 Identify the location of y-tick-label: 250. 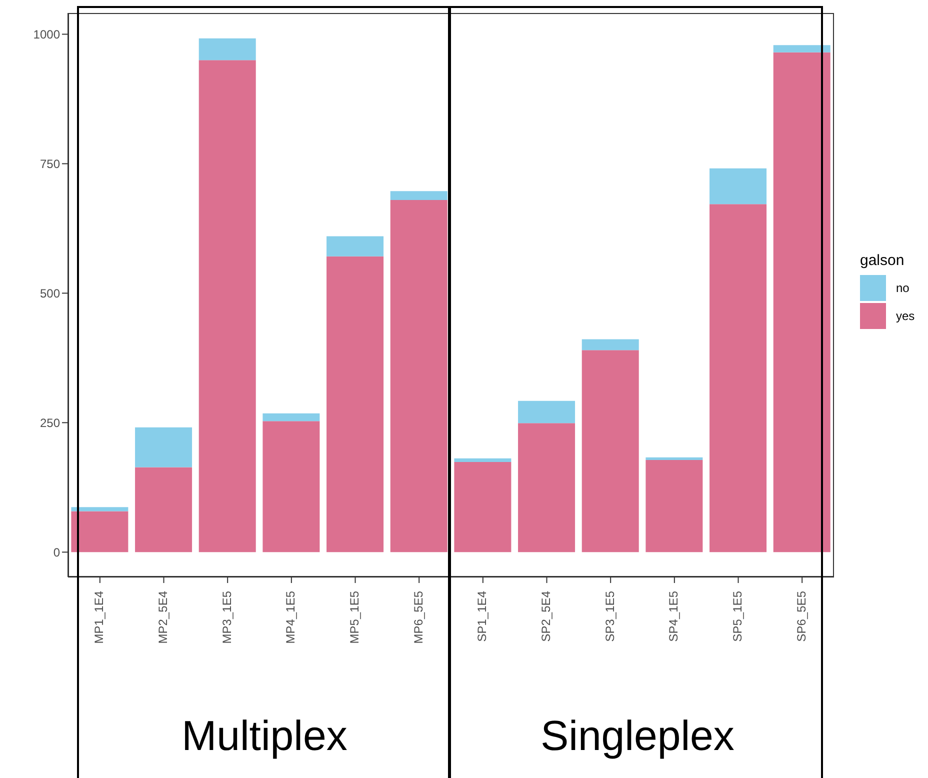
(50, 423).